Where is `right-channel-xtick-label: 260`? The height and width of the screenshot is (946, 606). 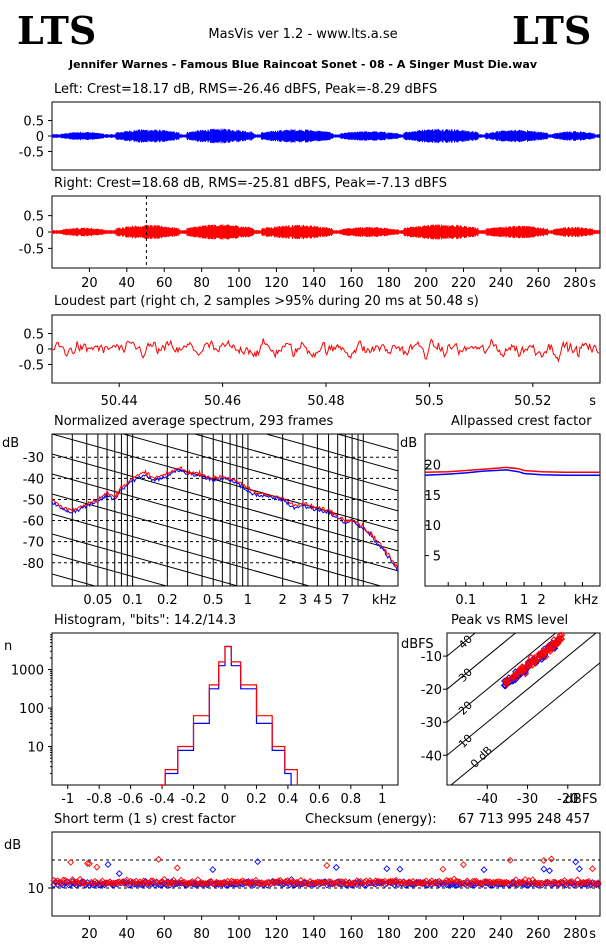 right-channel-xtick-label: 260 is located at coordinates (538, 283).